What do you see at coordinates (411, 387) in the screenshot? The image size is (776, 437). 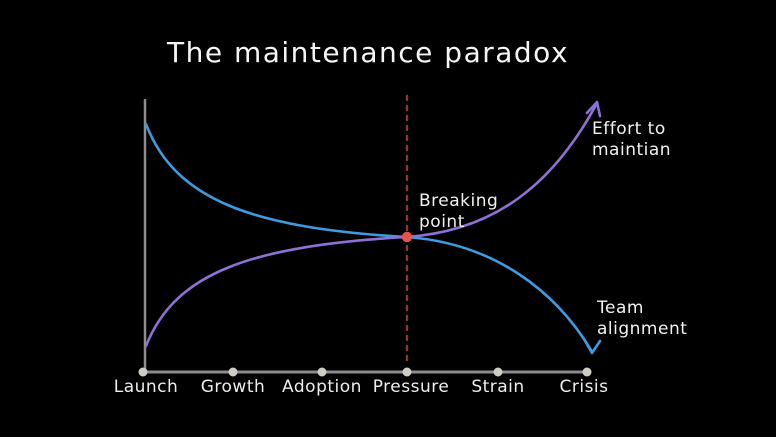 I see `axis-label-pressure: Pressure` at bounding box center [411, 387].